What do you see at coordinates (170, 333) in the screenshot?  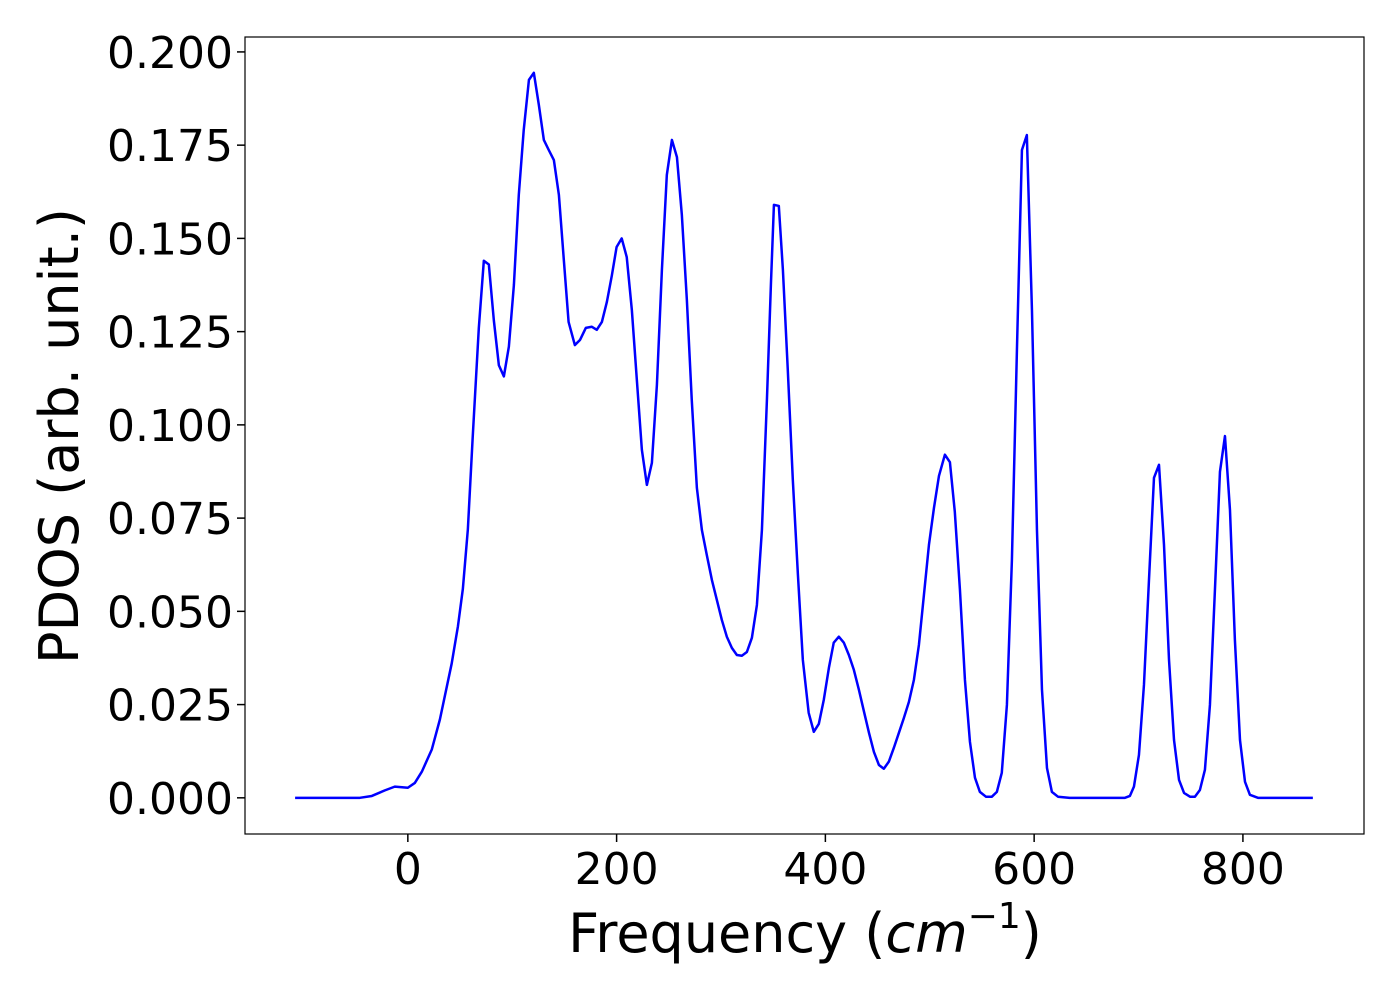 I see `y-tick-label: 0.125` at bounding box center [170, 333].